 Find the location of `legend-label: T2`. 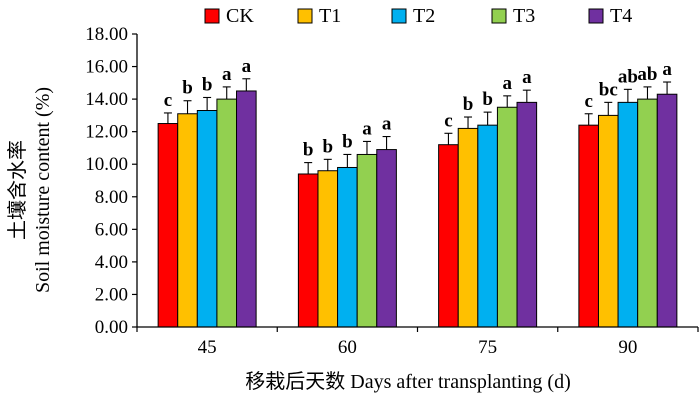

legend-label: T2 is located at coordinates (424, 16).